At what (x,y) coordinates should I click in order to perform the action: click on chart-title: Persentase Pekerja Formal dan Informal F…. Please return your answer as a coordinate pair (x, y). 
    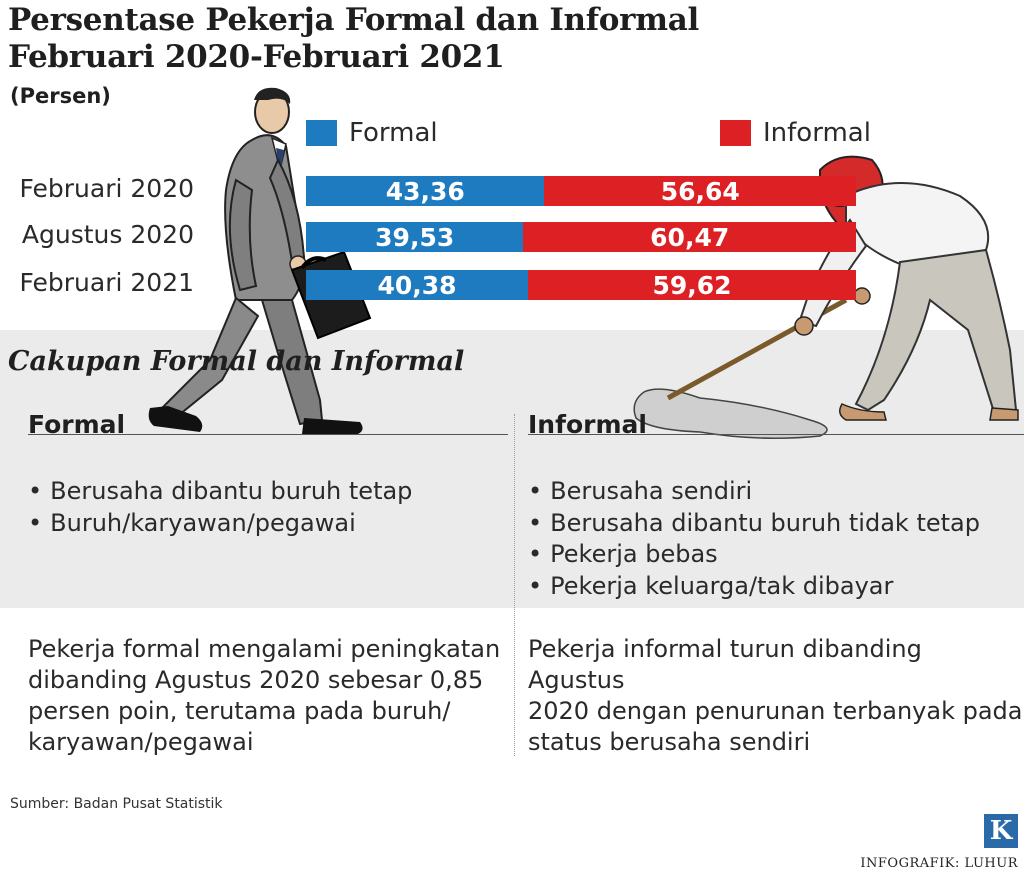
    Looking at the image, I should click on (353, 39).